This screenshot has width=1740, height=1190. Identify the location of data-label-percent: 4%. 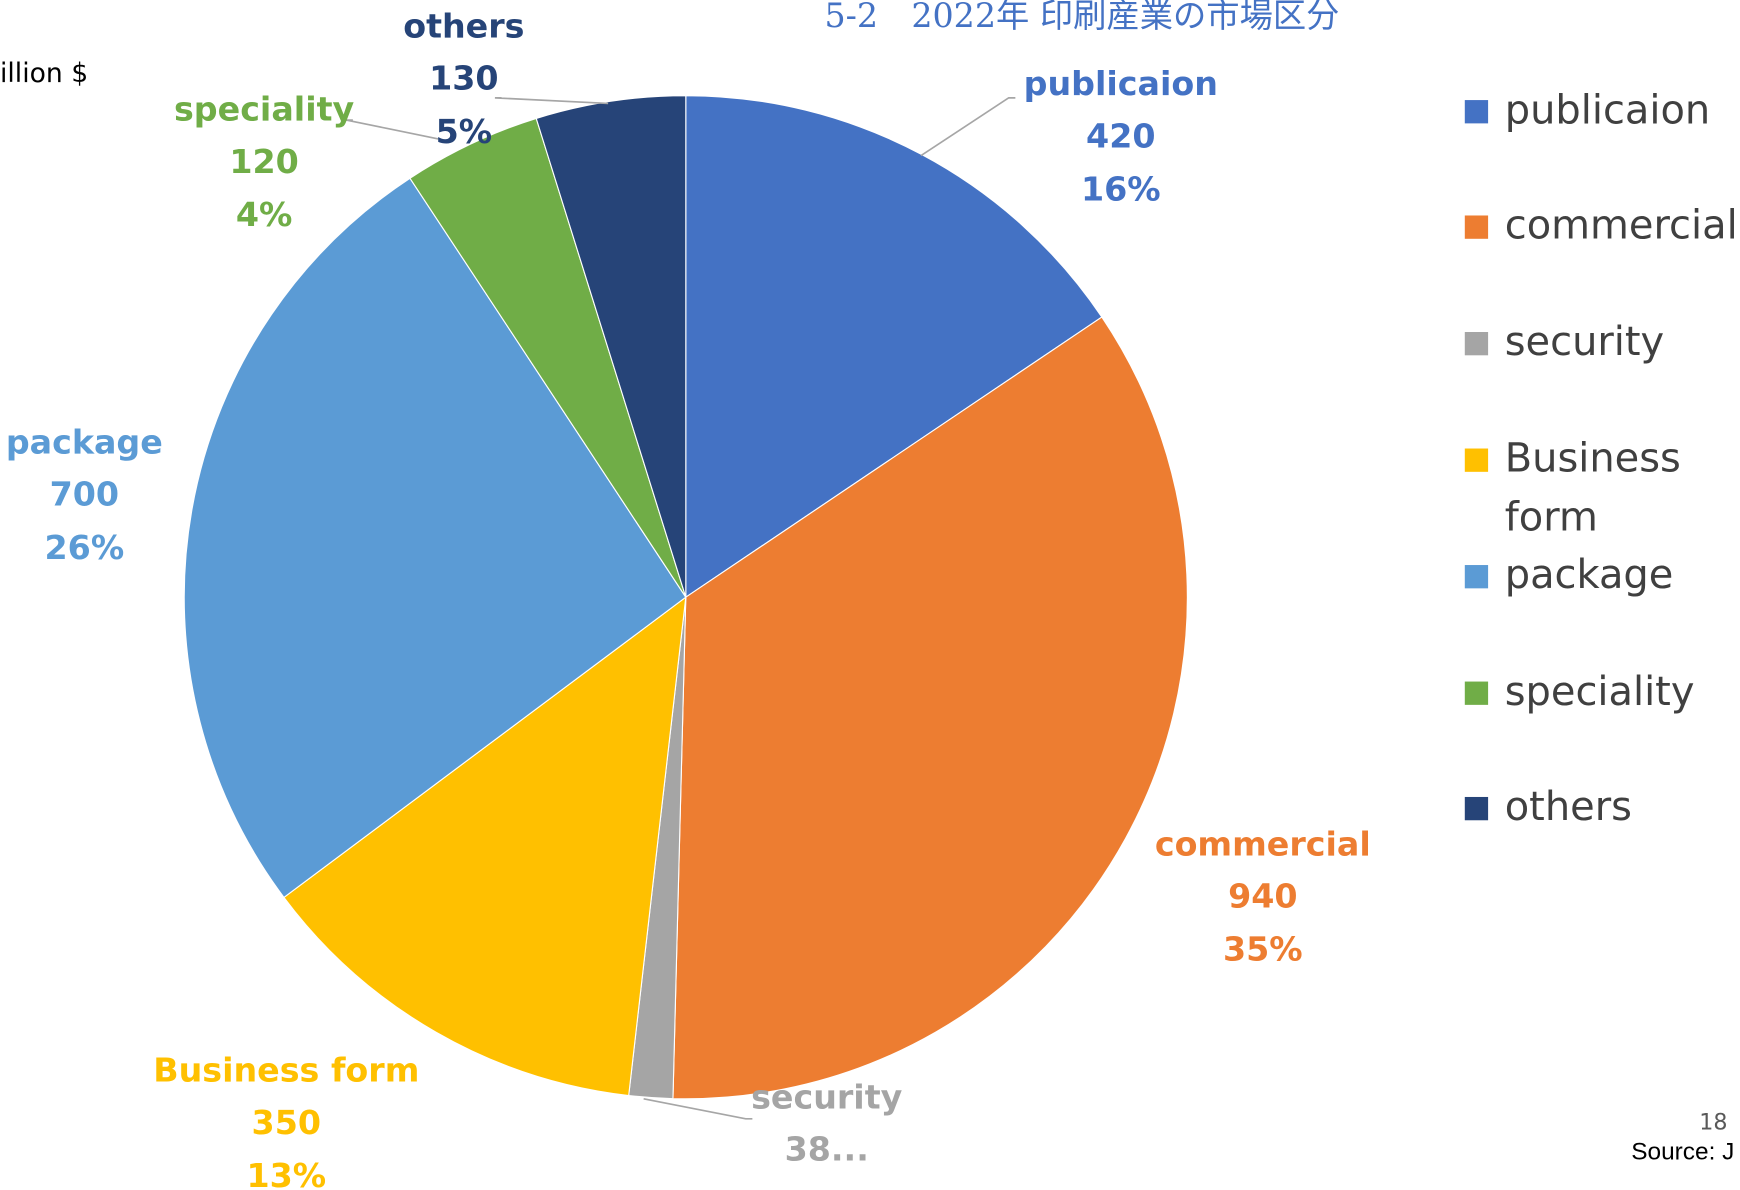
(264, 214).